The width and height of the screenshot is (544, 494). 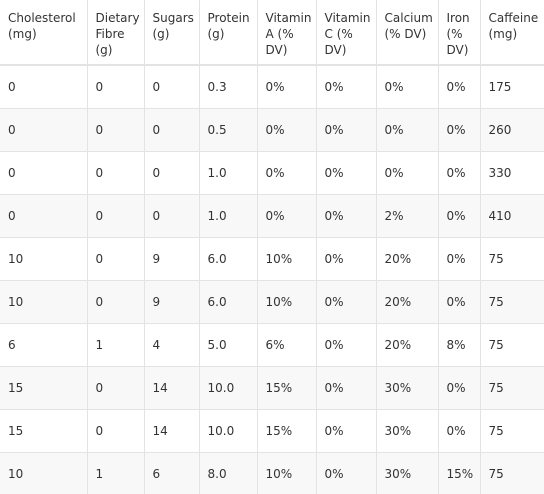 I want to click on header-text: Calcium, so click(x=408, y=18).